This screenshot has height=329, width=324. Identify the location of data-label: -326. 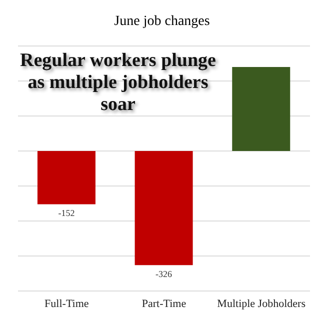
(164, 274).